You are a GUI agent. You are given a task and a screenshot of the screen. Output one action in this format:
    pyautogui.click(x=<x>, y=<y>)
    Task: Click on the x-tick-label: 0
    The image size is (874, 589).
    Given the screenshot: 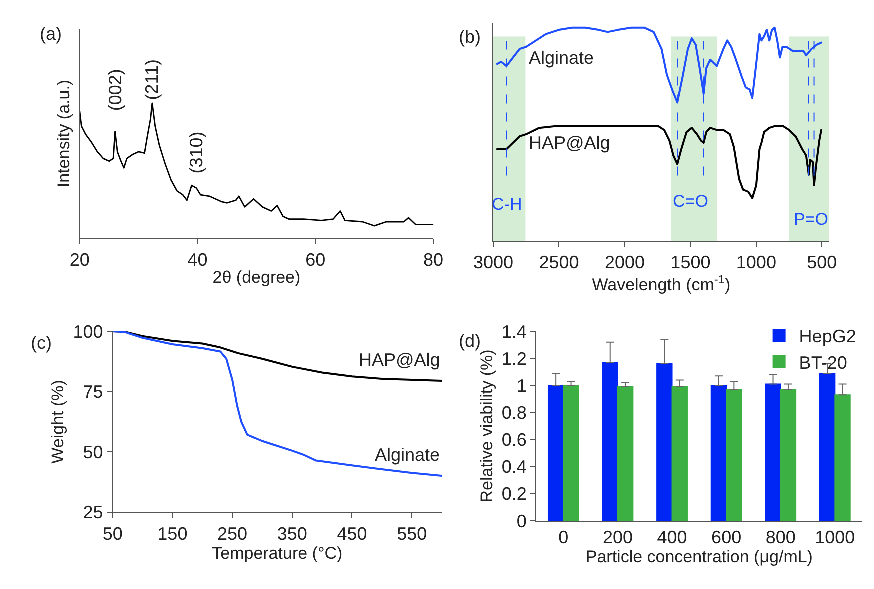 What is the action you would take?
    pyautogui.click(x=563, y=538)
    